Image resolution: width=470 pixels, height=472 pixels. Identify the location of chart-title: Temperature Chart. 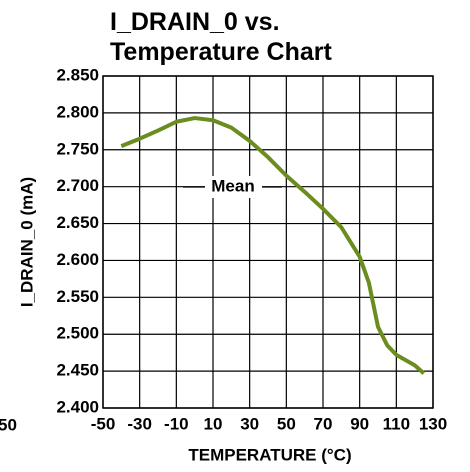
(221, 52).